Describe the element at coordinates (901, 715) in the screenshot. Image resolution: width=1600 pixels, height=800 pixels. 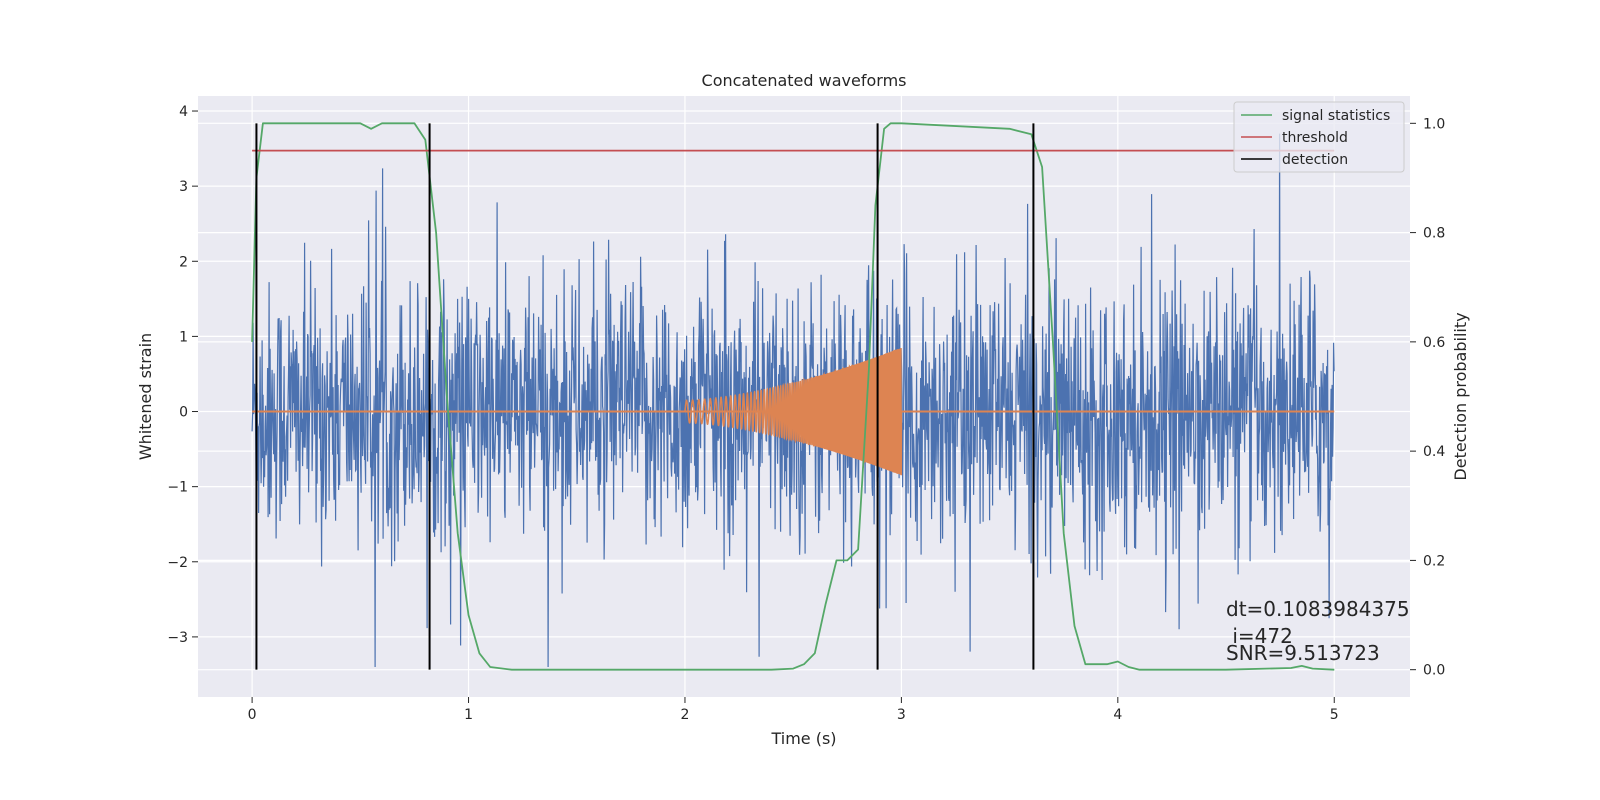
I see `x-tick-label: 3` at that location.